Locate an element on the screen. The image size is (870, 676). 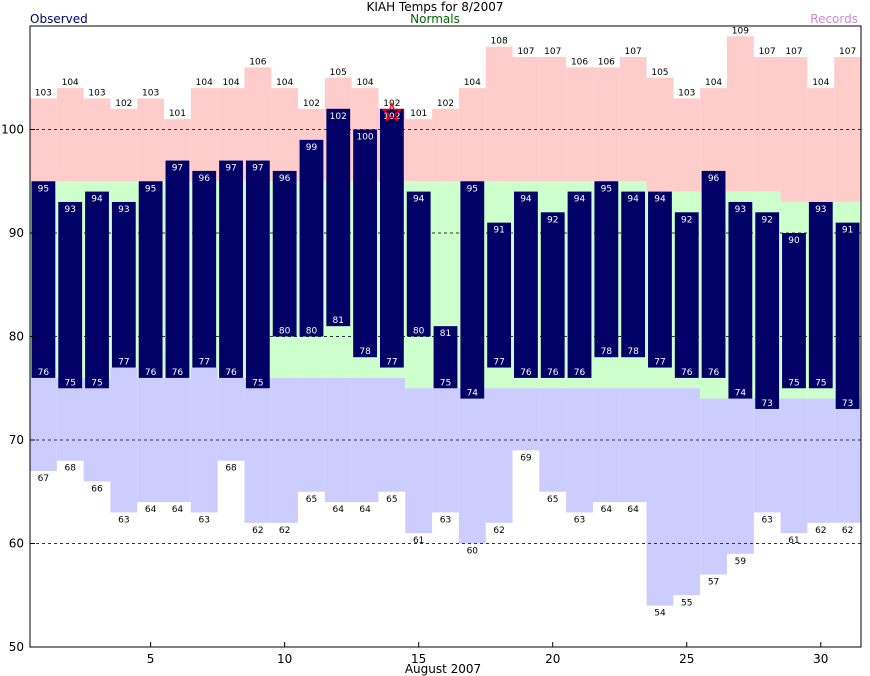
y-tick-label: 100 is located at coordinates (12, 130).